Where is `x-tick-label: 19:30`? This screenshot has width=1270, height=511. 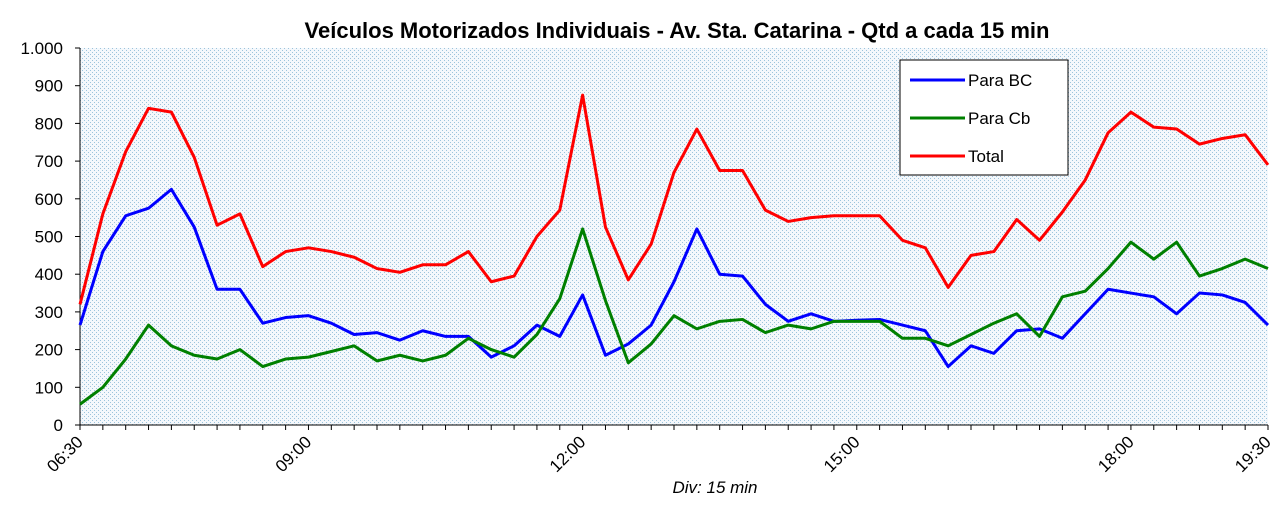
x-tick-label: 19:30 is located at coordinates (1250, 454).